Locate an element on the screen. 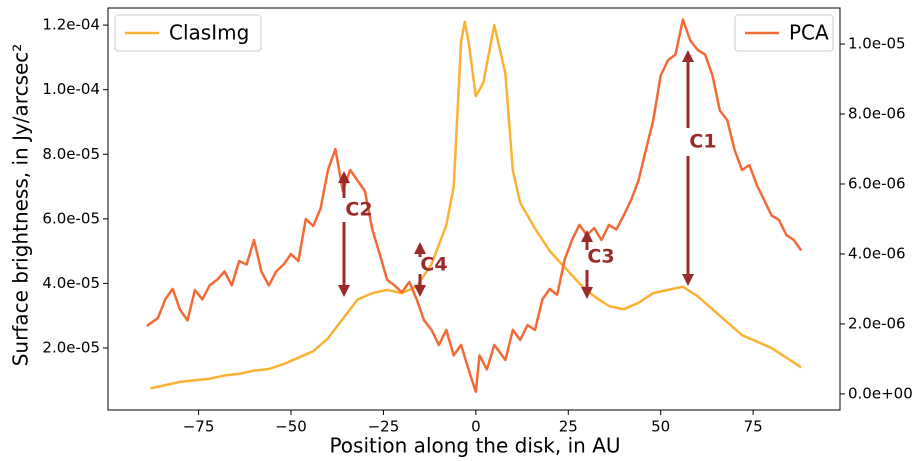 The height and width of the screenshot is (461, 912). y-tick-label: 4.0e-05 is located at coordinates (71, 283).